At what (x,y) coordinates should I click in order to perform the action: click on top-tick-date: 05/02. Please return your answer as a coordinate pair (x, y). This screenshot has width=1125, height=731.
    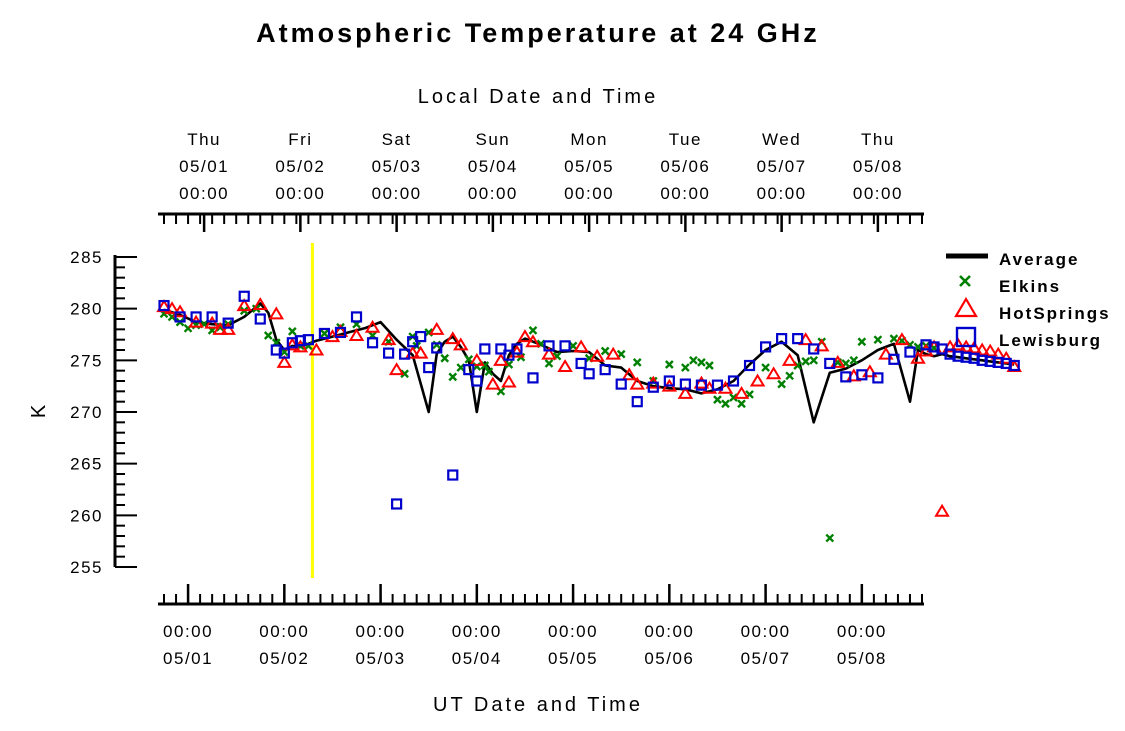
    Looking at the image, I should click on (300, 166).